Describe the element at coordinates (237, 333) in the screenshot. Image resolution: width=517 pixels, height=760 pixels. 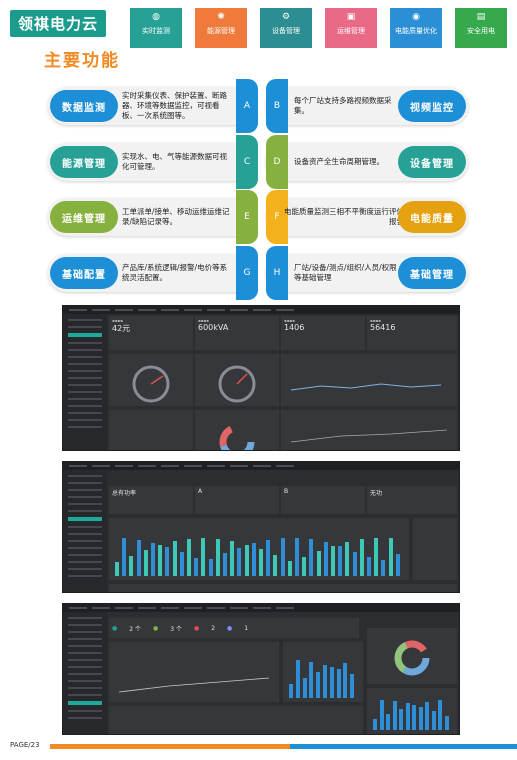
I see `kpi-card: ▪▪▪▪ 600kVA` at that location.